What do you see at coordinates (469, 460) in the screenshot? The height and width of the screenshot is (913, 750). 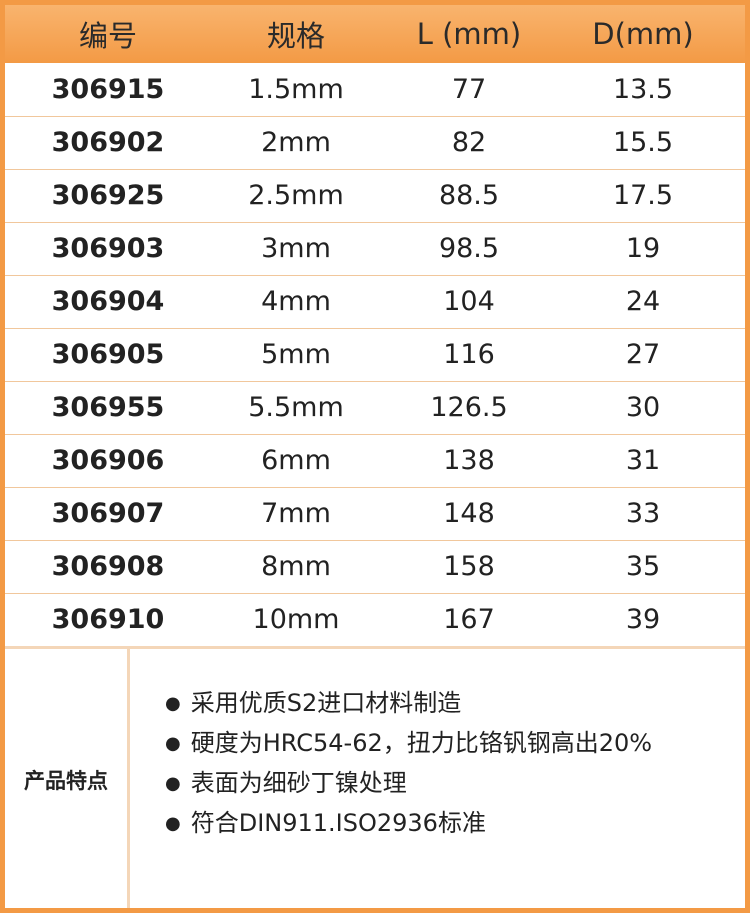 I see `table-cell: 138` at bounding box center [469, 460].